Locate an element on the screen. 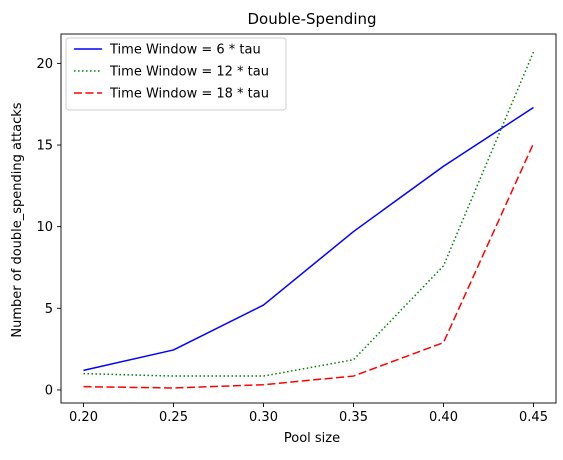 The height and width of the screenshot is (460, 563). x-tick-label: 0.30 is located at coordinates (263, 417).